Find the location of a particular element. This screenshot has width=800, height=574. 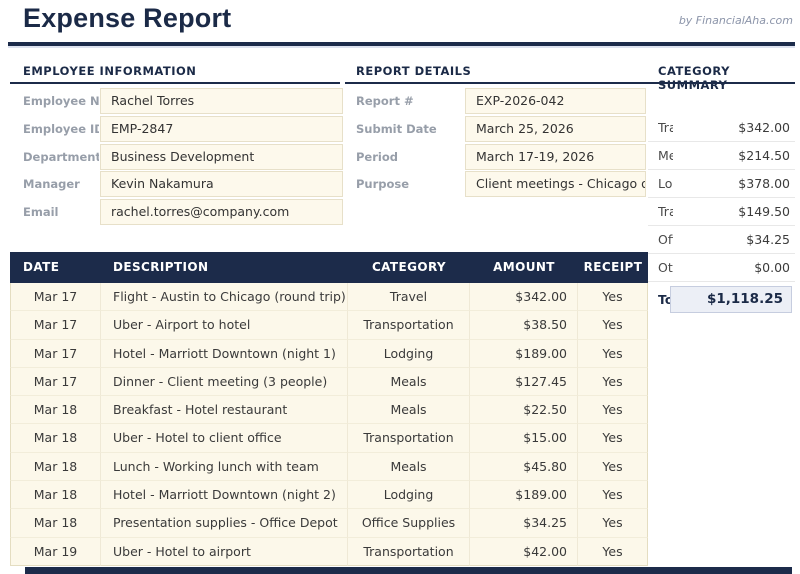

cell-3-4: Yes is located at coordinates (613, 382).